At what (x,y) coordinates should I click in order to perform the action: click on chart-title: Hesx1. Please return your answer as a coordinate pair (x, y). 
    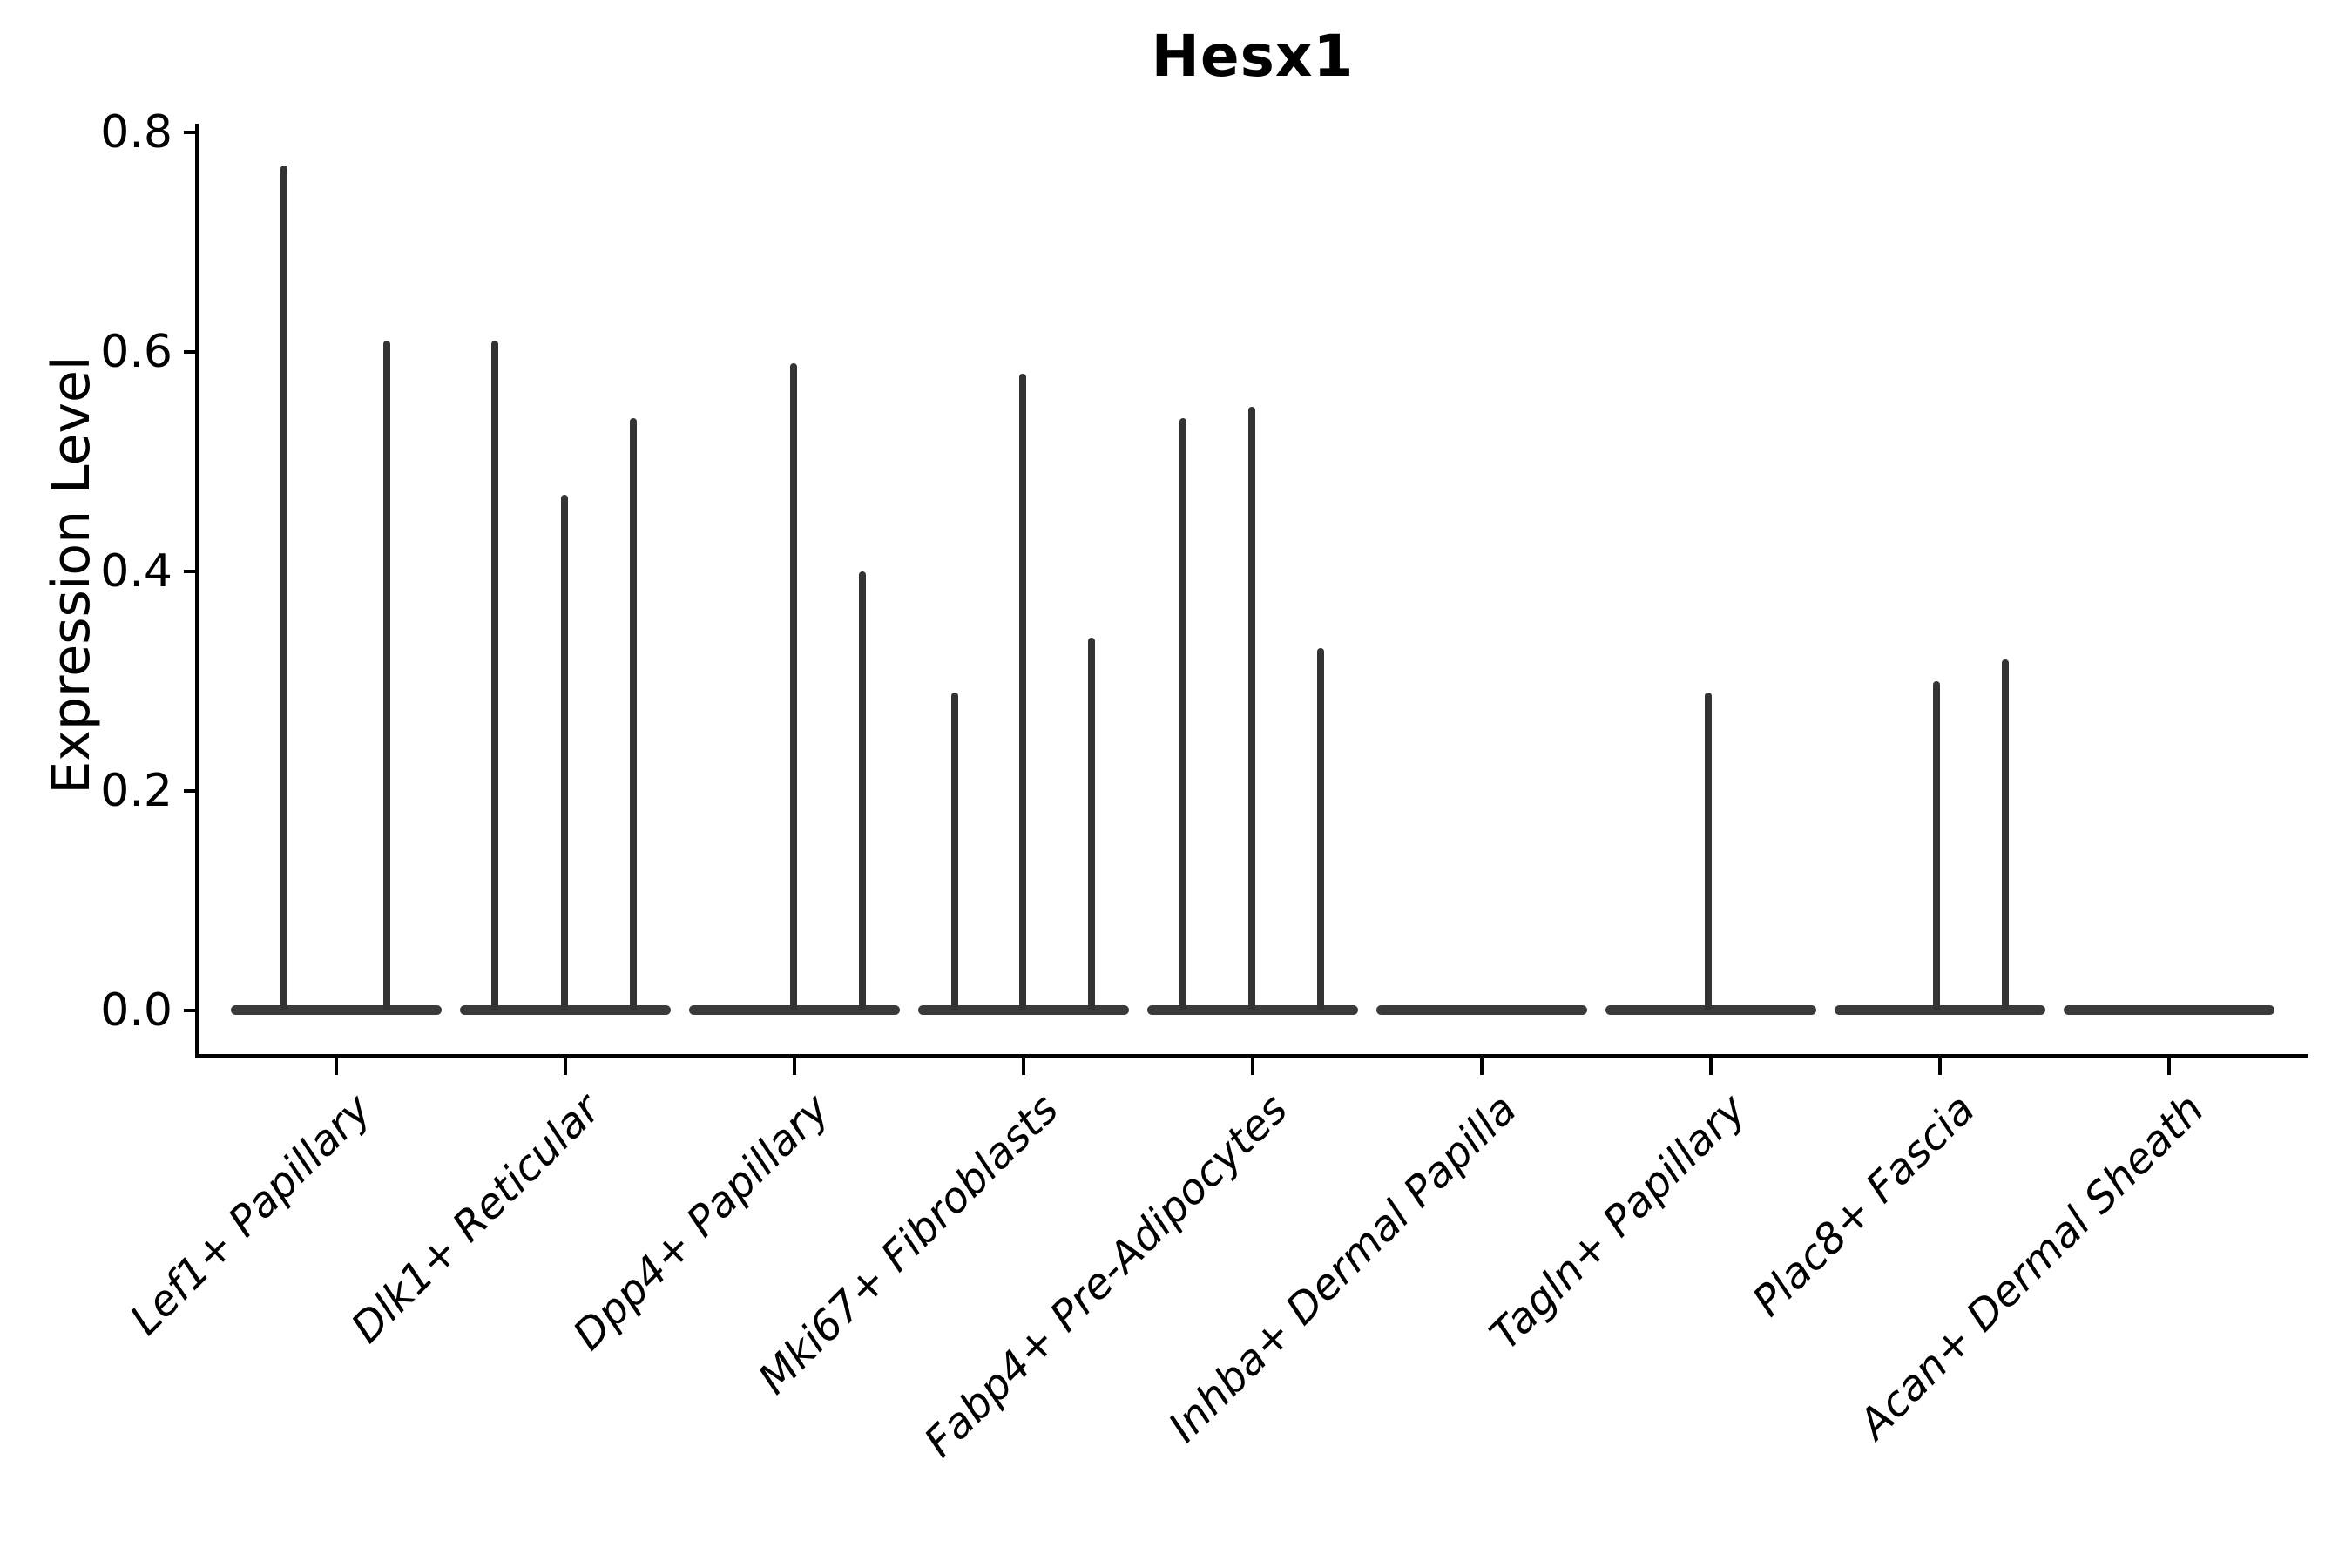
    Looking at the image, I should click on (1253, 56).